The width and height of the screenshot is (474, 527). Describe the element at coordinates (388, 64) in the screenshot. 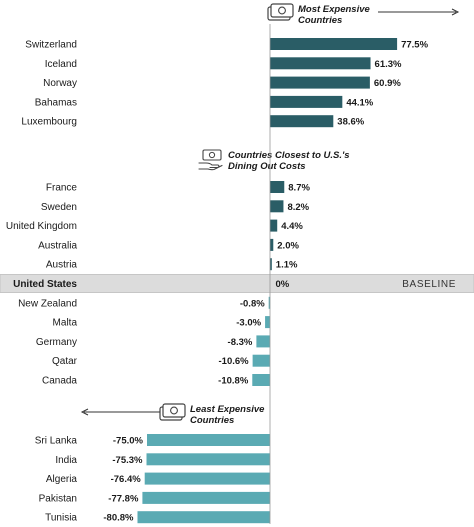

I see `value-label-iceland: 61.3%` at that location.